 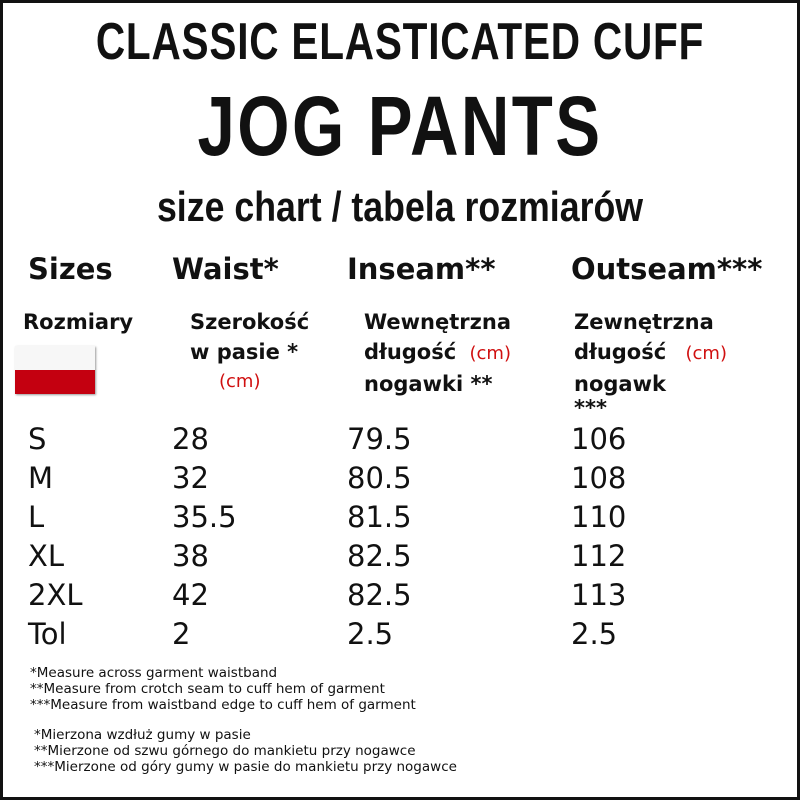 I want to click on poland-flag-icon, so click(x=55, y=370).